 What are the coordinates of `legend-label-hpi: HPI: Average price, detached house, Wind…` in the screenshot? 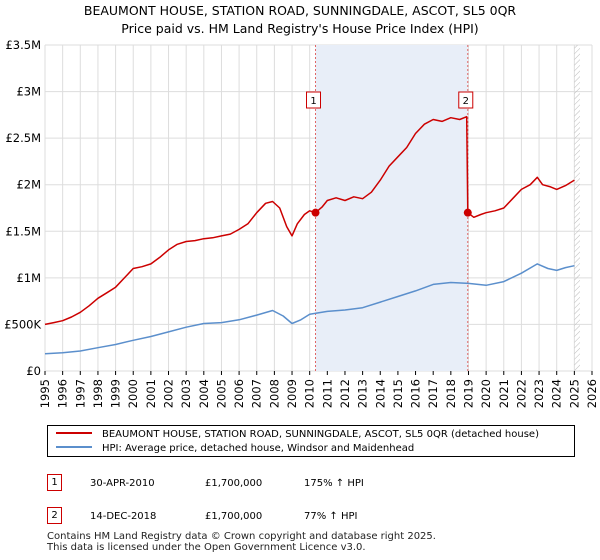 It's located at (258, 448).